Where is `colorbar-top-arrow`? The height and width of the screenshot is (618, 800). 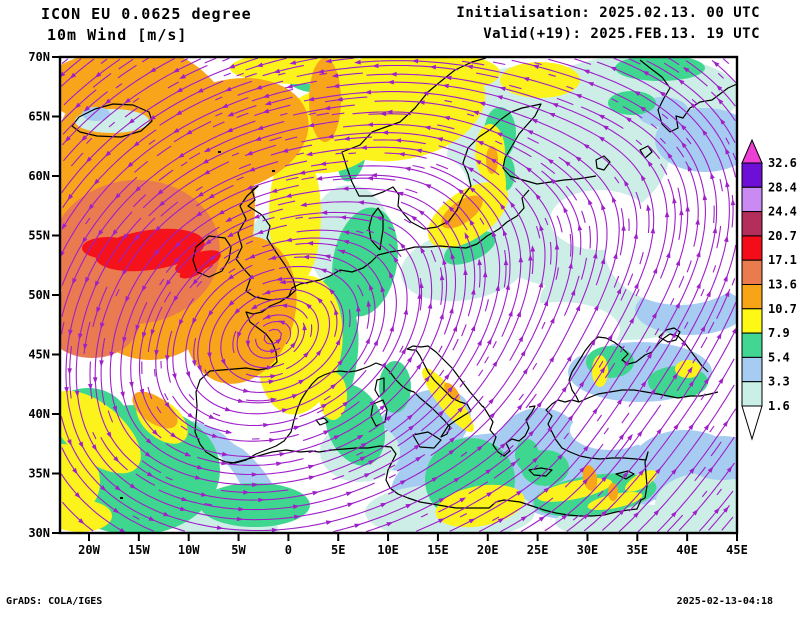
colorbar-top-arrow is located at coordinates (752, 151).